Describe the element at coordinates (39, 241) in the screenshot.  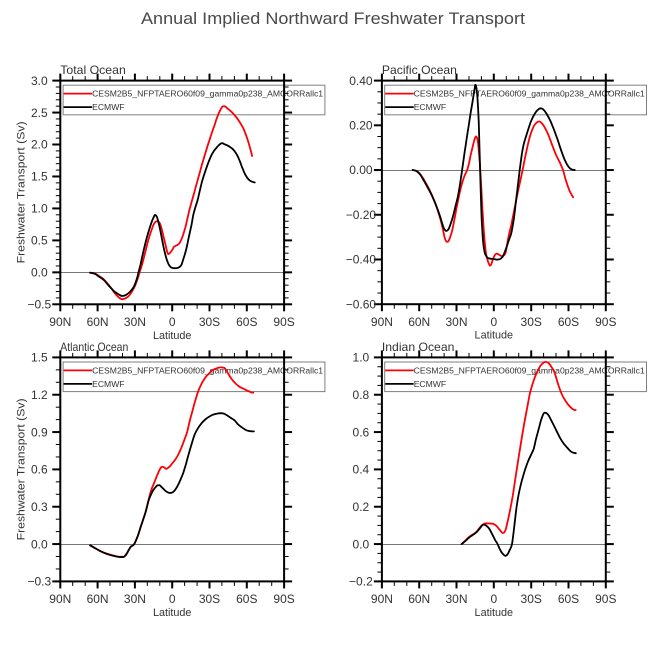
I see `svg-text: 0.5` at that location.